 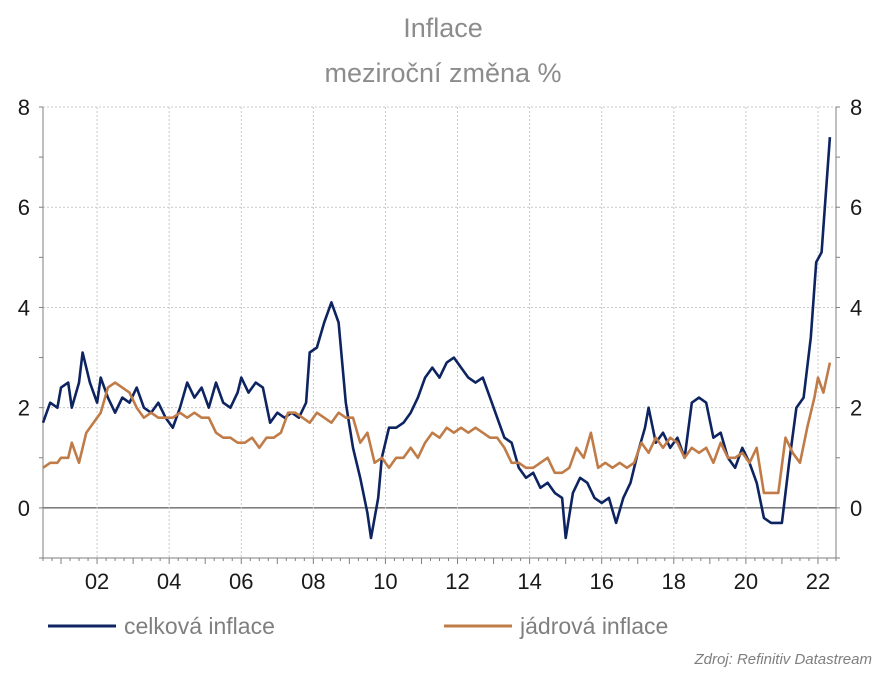 What do you see at coordinates (856, 207) in the screenshot?
I see `y-tick-label-right: 6` at bounding box center [856, 207].